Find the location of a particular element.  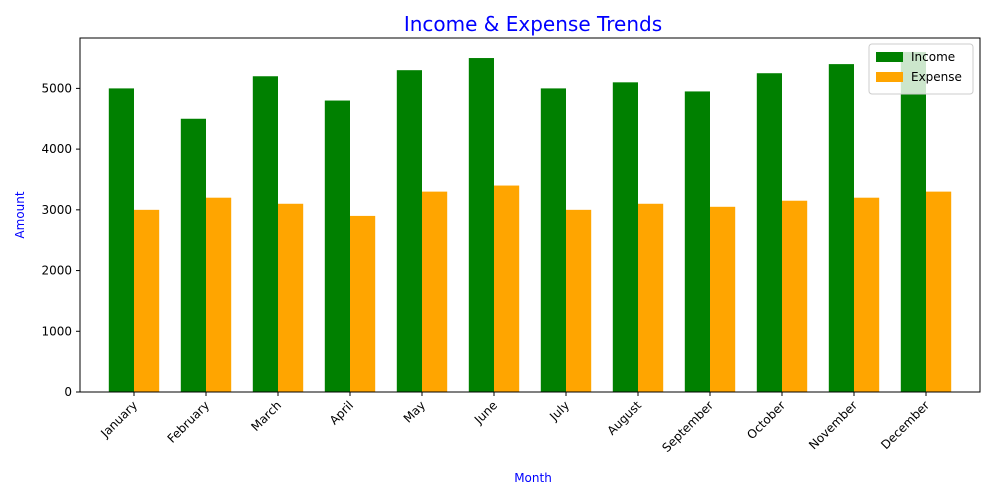

bar-expense-april is located at coordinates (363, 303).